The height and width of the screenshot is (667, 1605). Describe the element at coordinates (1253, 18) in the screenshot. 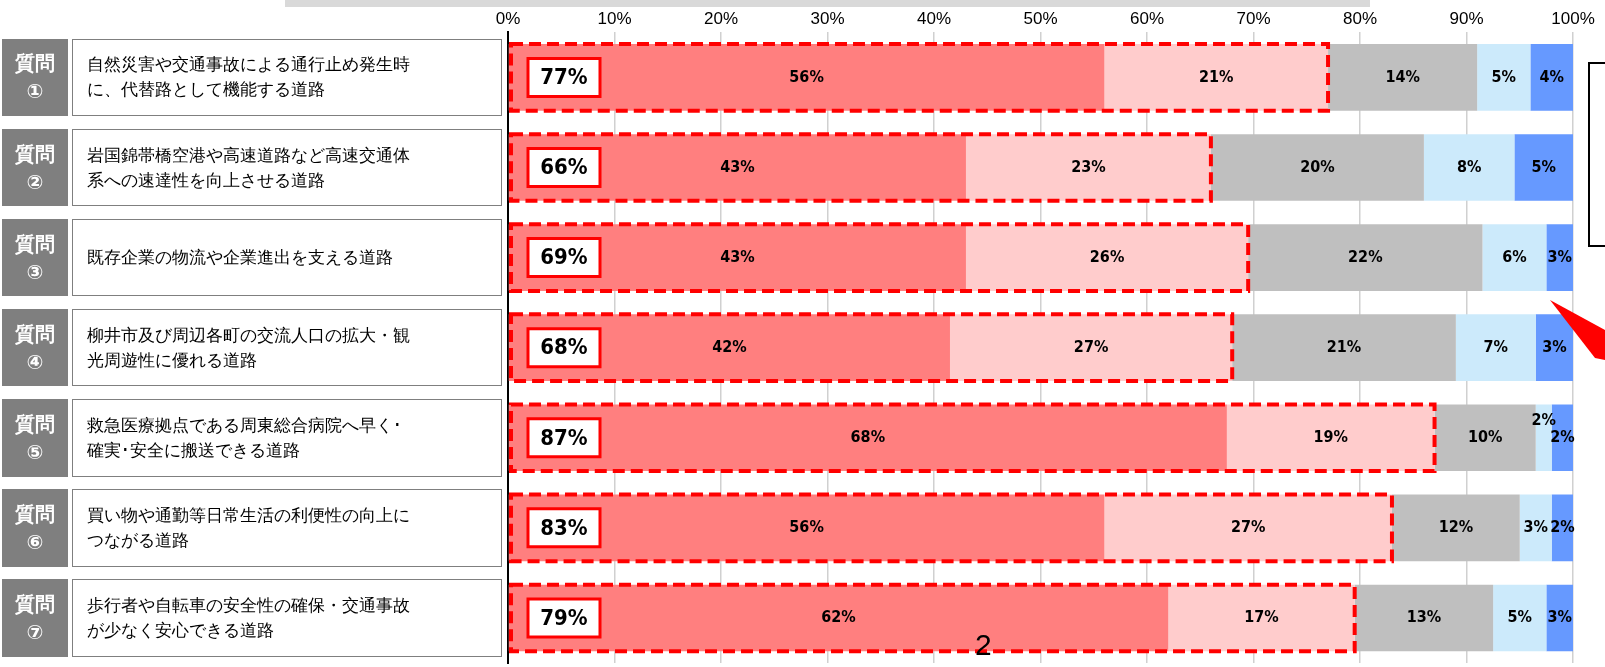

I see `x-tick-label: 70%` at that location.